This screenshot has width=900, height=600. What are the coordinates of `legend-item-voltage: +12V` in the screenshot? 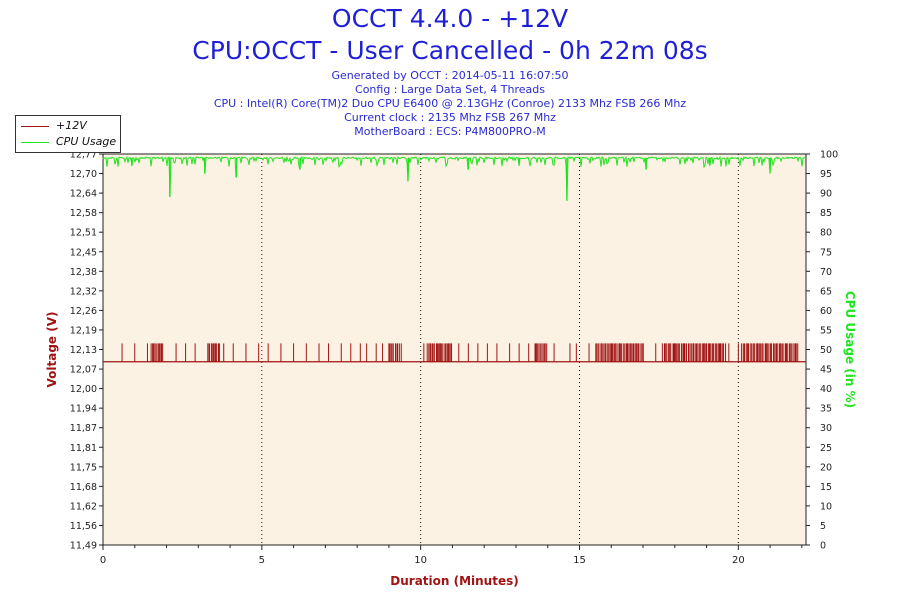 It's located at (68, 126).